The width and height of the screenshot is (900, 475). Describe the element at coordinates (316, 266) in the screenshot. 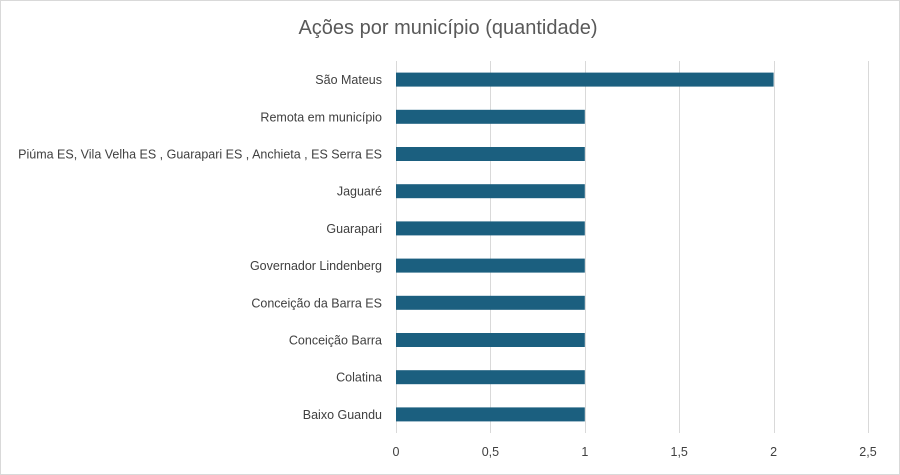

I see `category-label-5: Governador Lindenberg` at that location.